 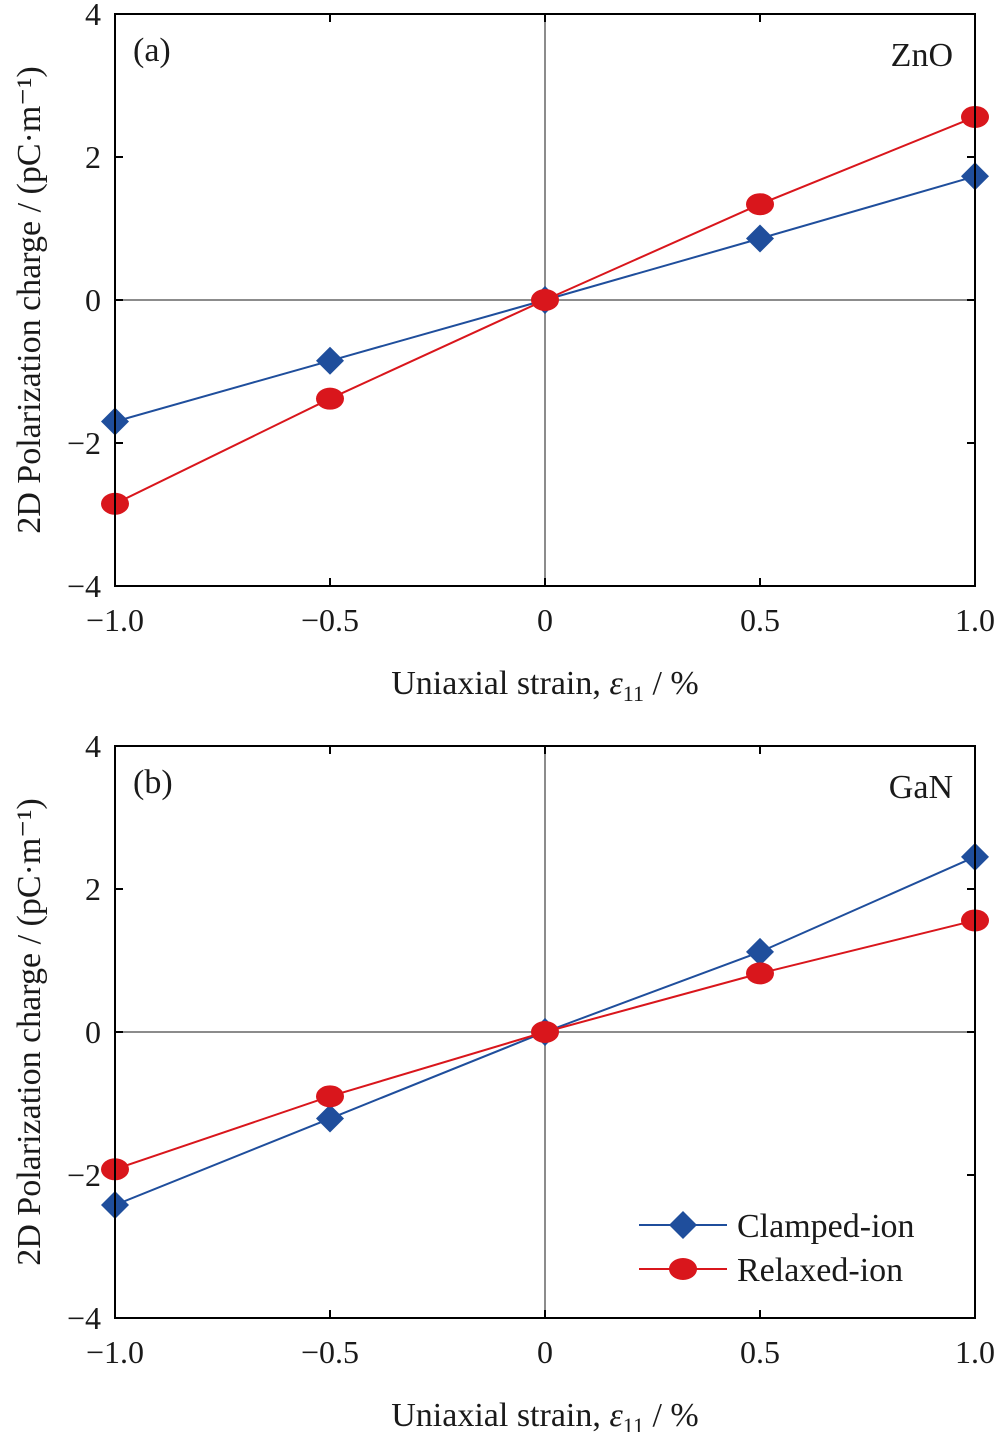 What do you see at coordinates (683, 1269) in the screenshot?
I see `legend-marker-circle` at bounding box center [683, 1269].